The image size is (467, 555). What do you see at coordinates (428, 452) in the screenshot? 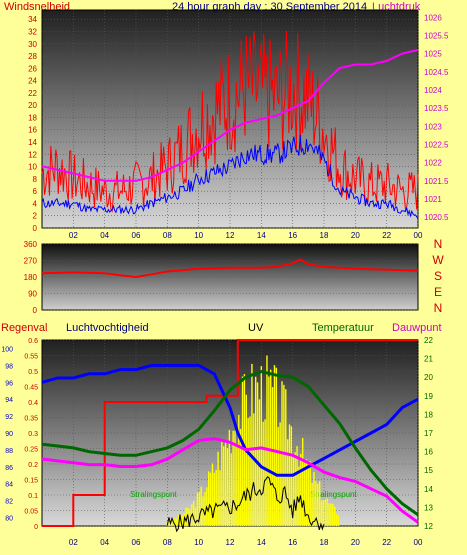
I see `temp-tick-6: 16` at bounding box center [428, 452].